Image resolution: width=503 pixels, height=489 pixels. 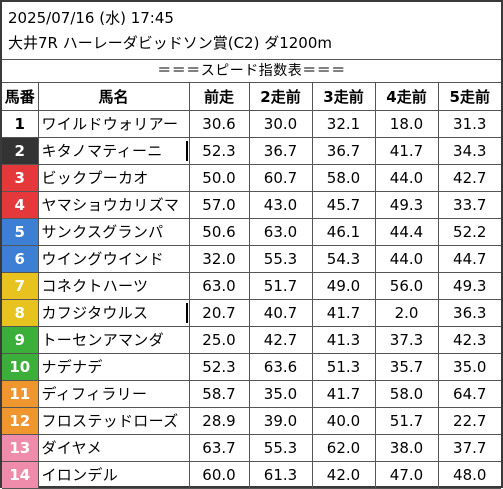 I want to click on speed-index-cell: 38.0, so click(x=406, y=447).